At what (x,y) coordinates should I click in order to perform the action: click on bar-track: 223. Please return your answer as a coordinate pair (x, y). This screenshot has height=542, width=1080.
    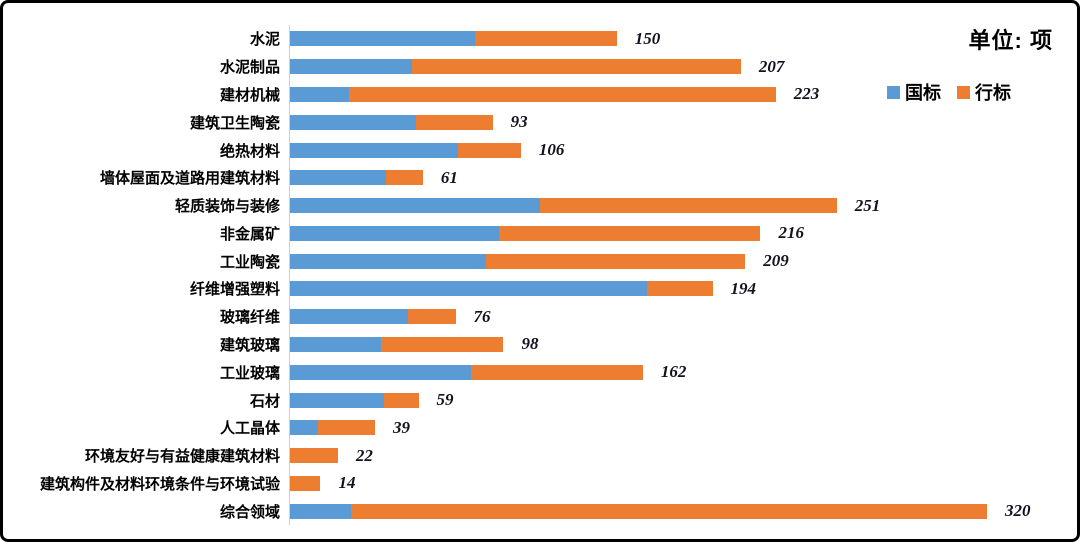
    Looking at the image, I should click on (638, 94).